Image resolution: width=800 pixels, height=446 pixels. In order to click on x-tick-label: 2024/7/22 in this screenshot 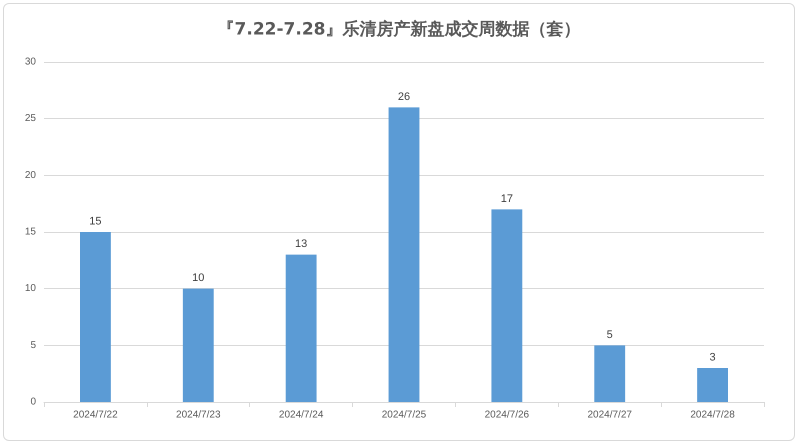, I will do `click(95, 415)`.